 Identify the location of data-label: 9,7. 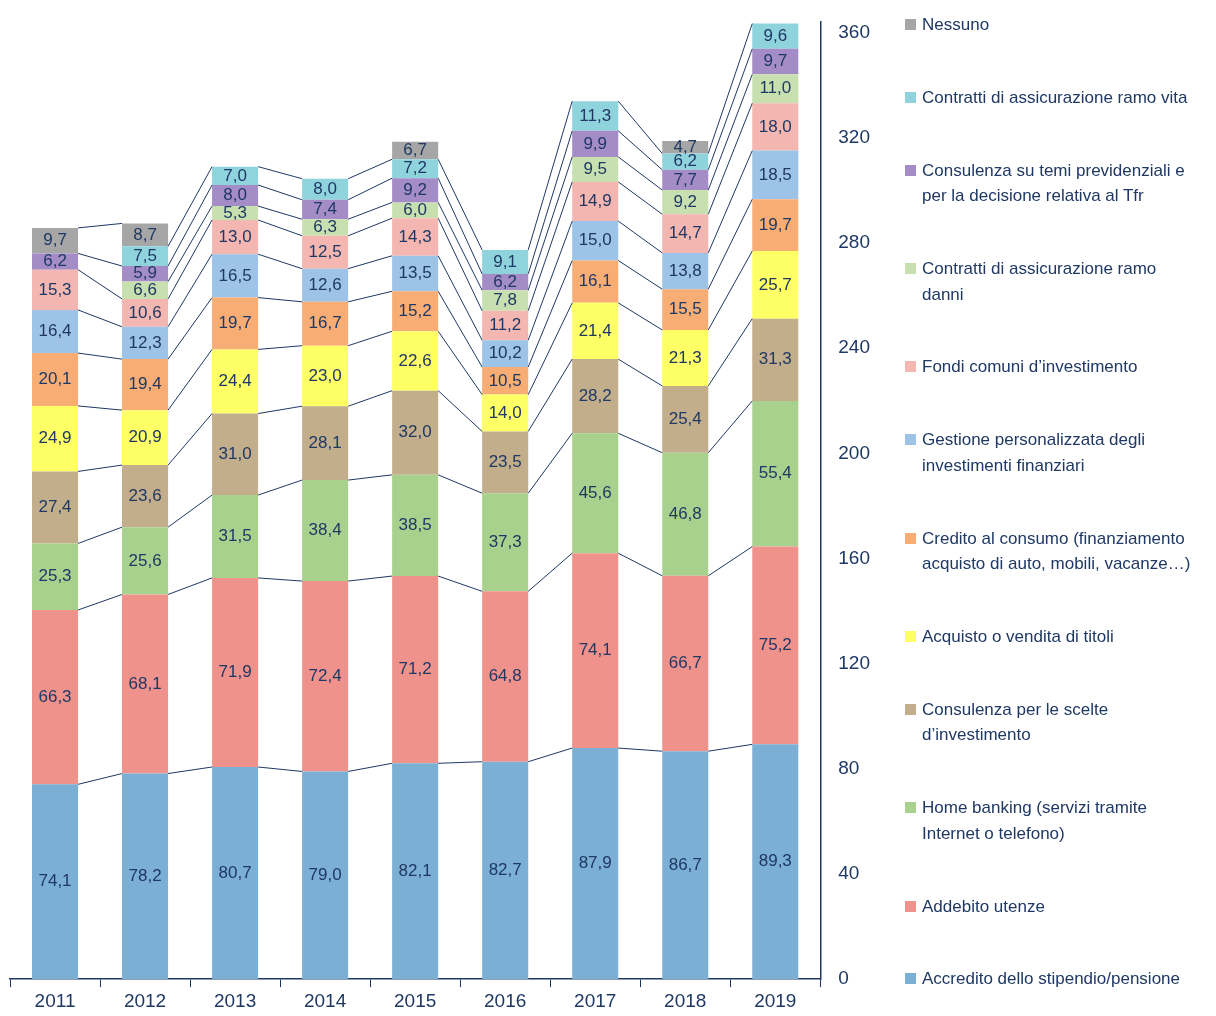
(55, 240).